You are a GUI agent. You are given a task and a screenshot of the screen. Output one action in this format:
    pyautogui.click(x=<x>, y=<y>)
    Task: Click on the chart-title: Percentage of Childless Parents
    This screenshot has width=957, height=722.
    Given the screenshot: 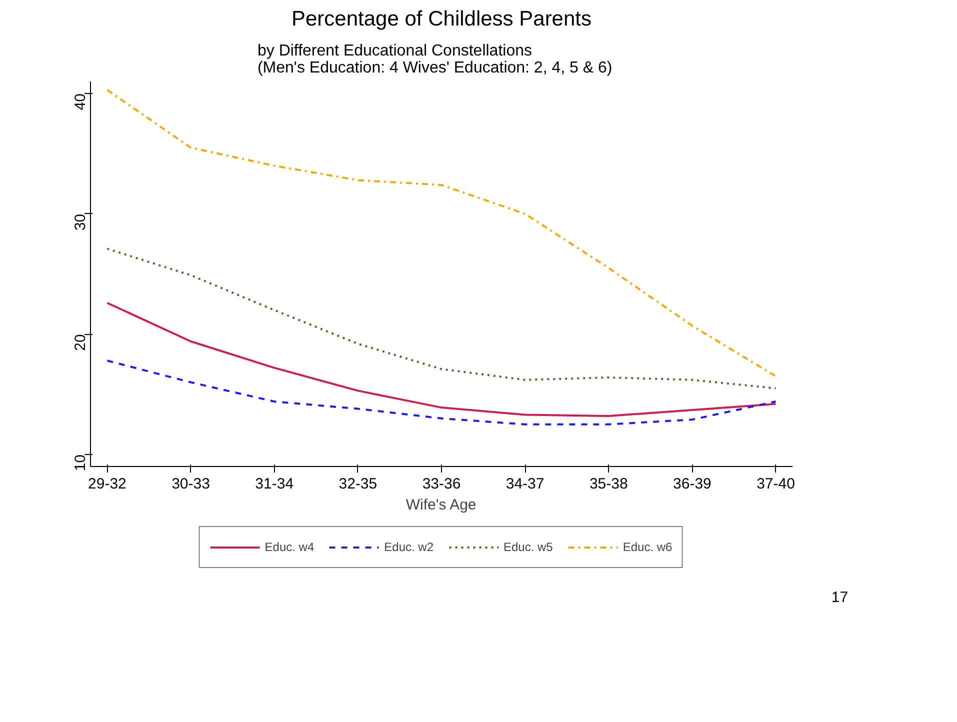 What is the action you would take?
    pyautogui.click(x=442, y=19)
    